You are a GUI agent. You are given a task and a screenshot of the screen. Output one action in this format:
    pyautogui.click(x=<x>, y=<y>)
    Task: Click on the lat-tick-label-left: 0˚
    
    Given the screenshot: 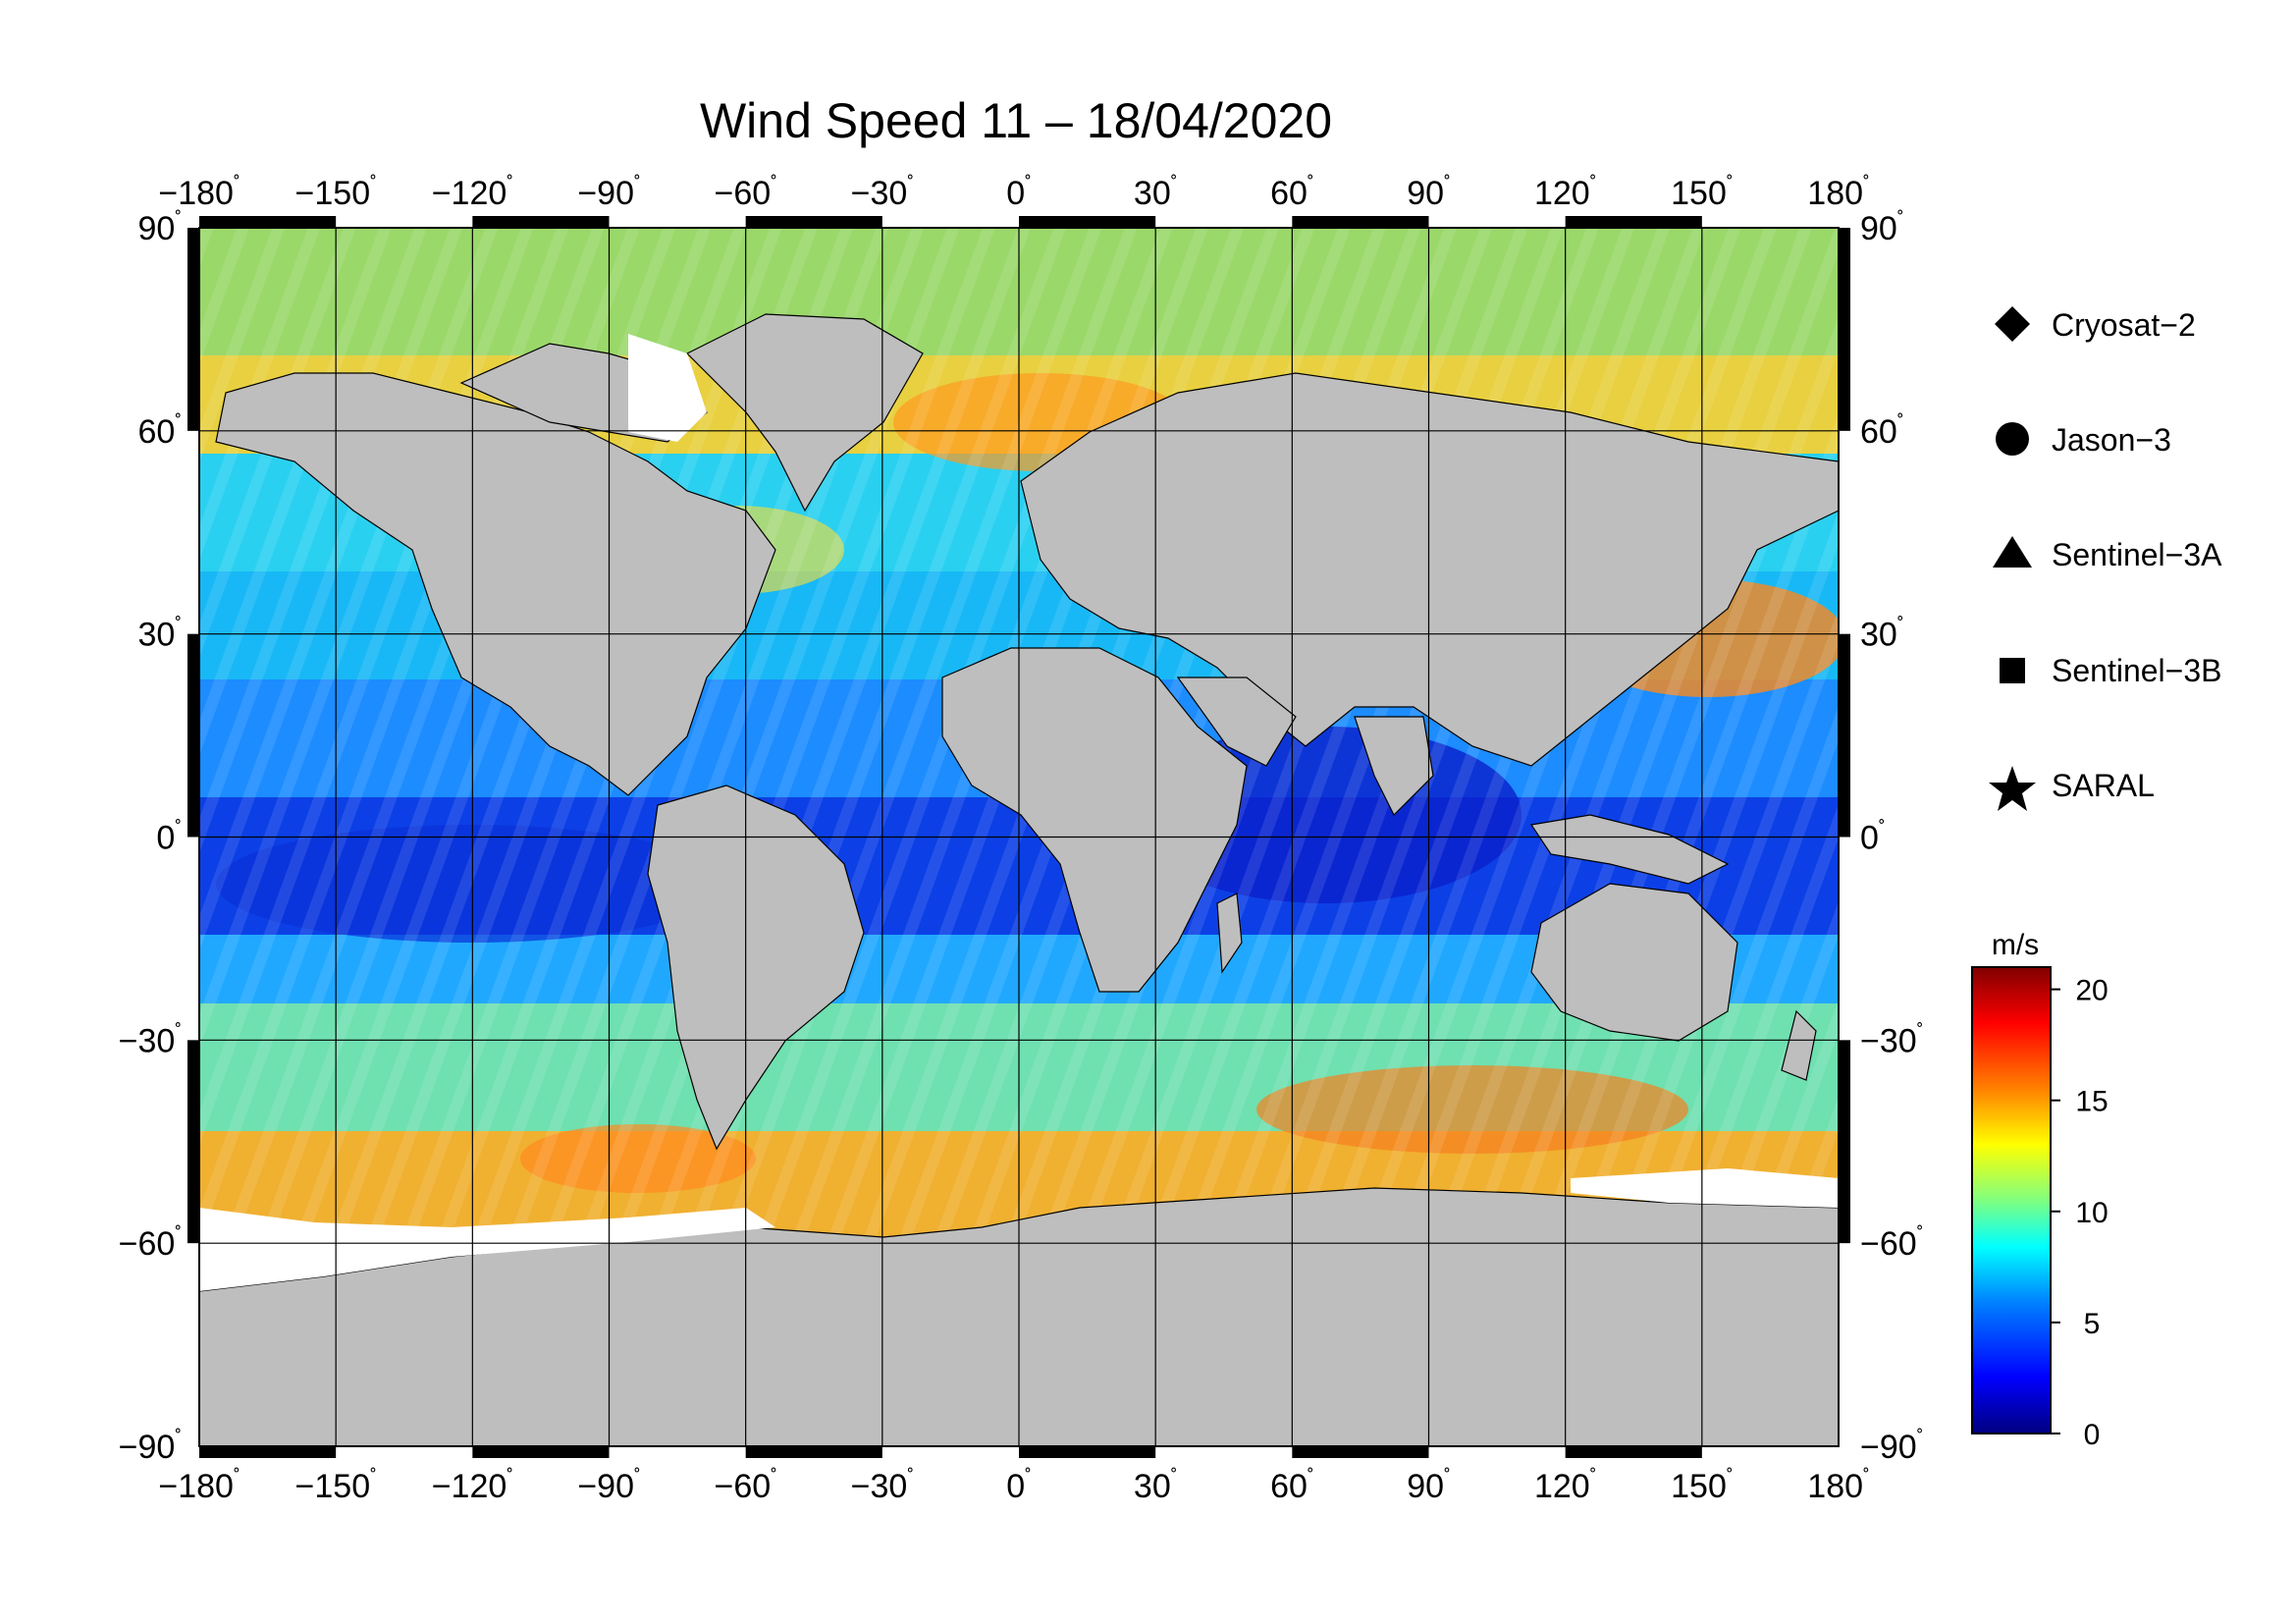 What is the action you would take?
    pyautogui.click(x=169, y=838)
    